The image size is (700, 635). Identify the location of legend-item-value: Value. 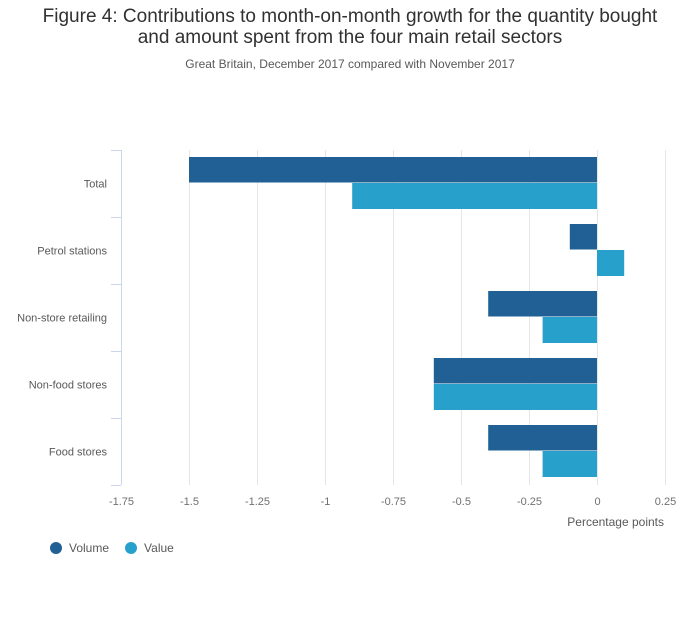
(149, 548).